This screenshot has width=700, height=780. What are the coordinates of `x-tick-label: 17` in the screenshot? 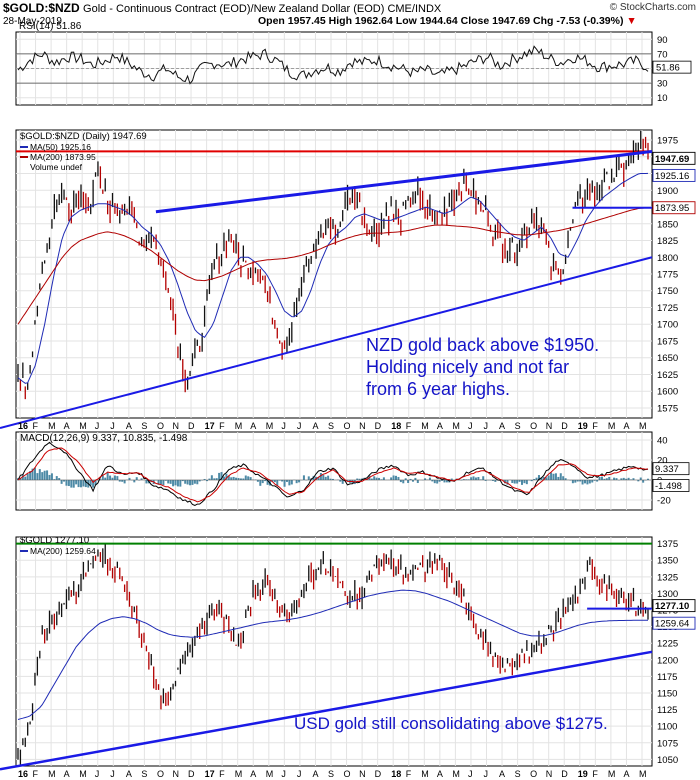 It's located at (210, 426).